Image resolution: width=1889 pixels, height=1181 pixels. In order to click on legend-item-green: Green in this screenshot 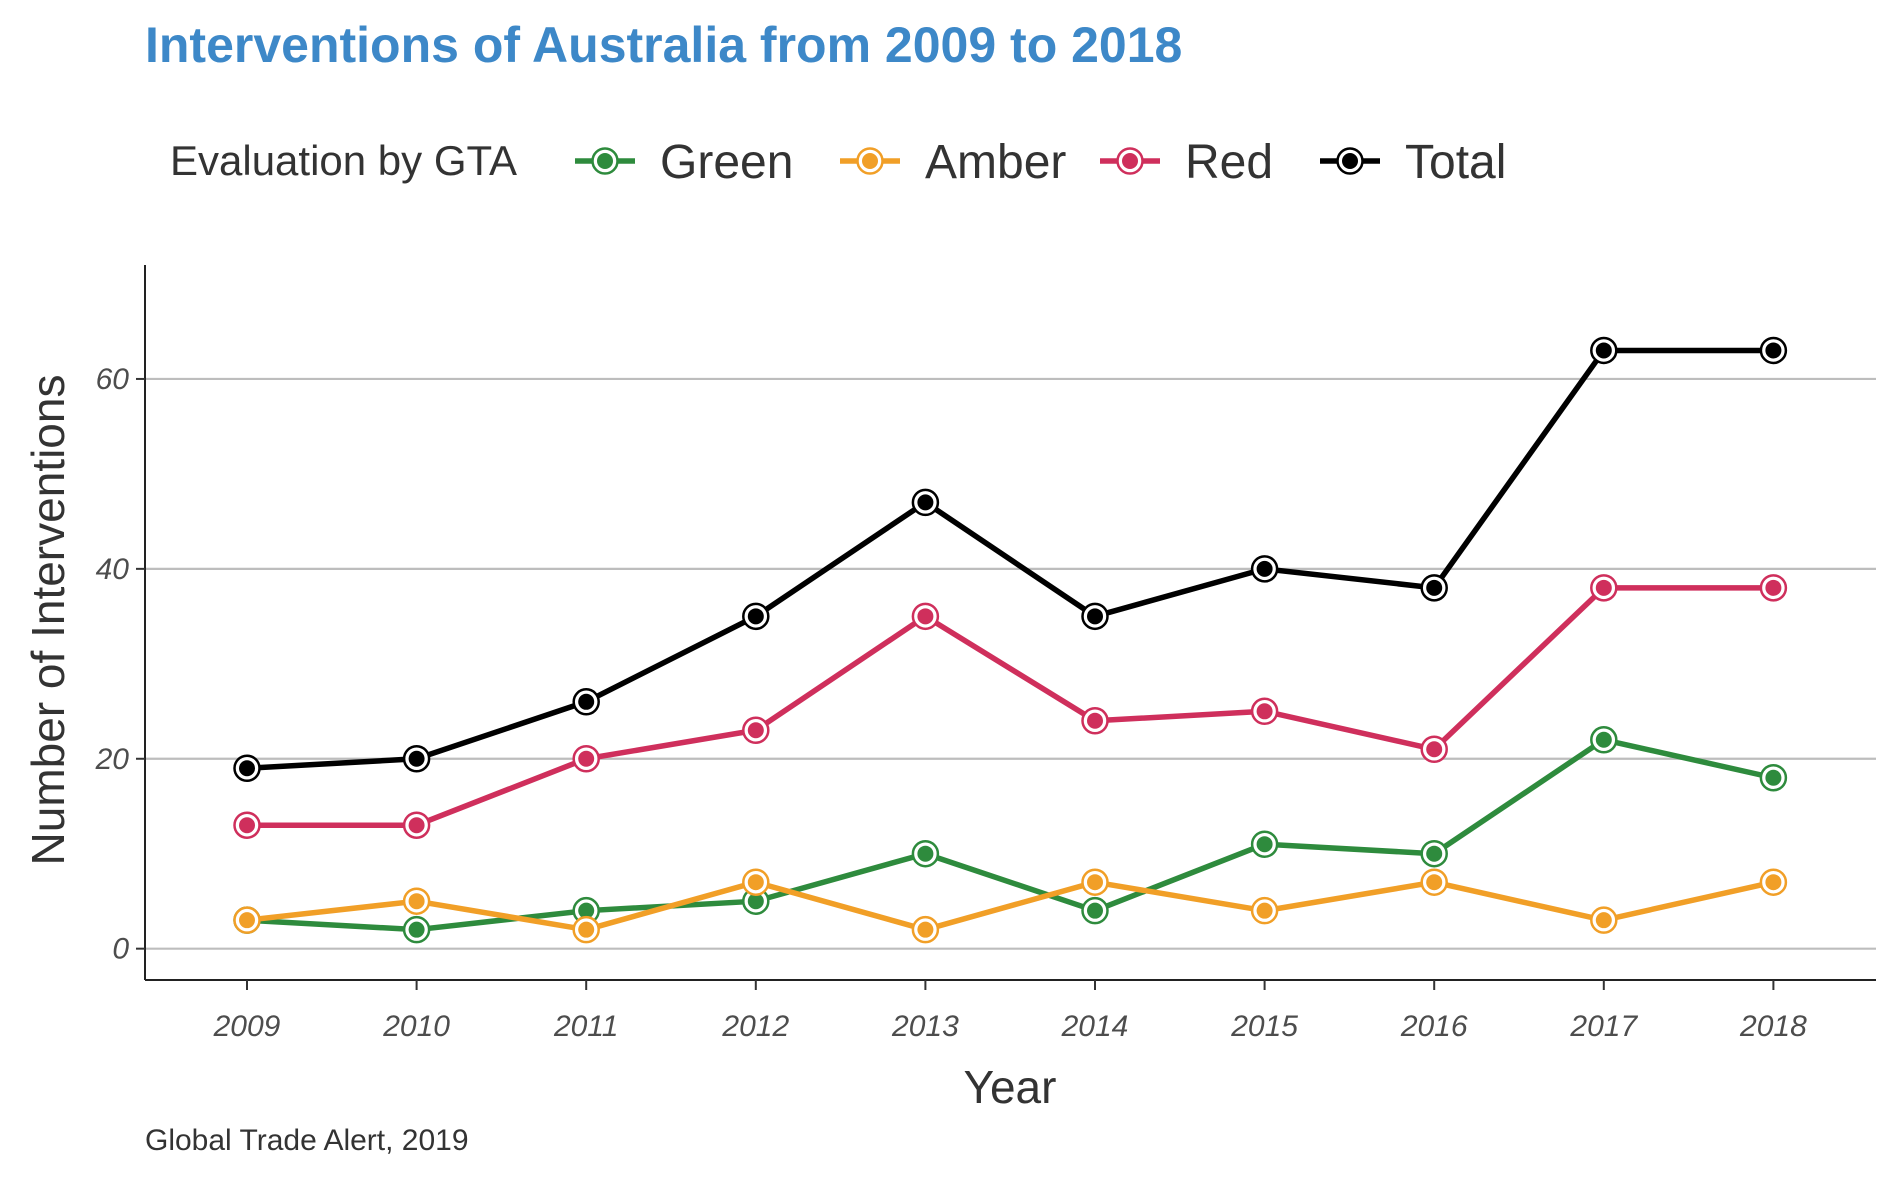, I will do `click(684, 162)`.